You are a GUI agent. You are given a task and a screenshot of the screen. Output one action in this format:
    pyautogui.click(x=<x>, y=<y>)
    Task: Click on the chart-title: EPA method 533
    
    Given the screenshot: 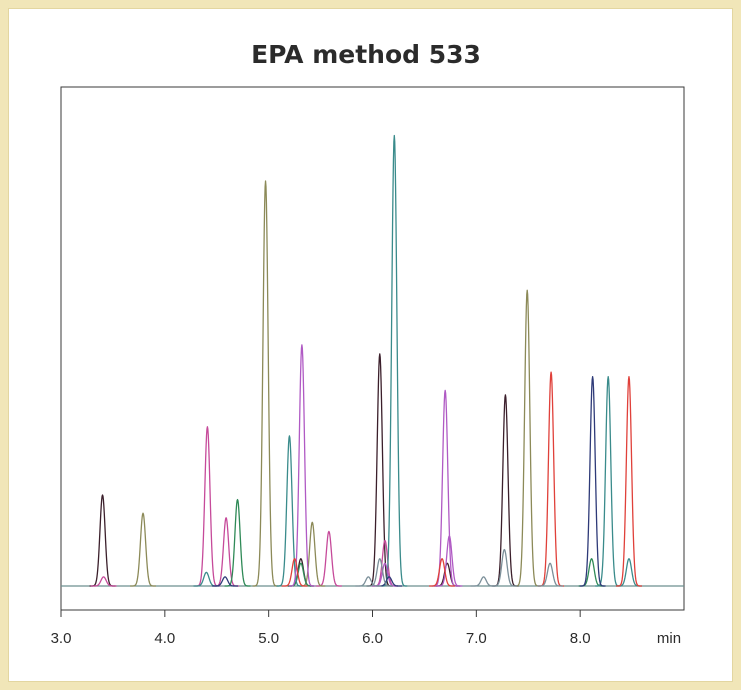 What is the action you would take?
    pyautogui.click(x=366, y=54)
    